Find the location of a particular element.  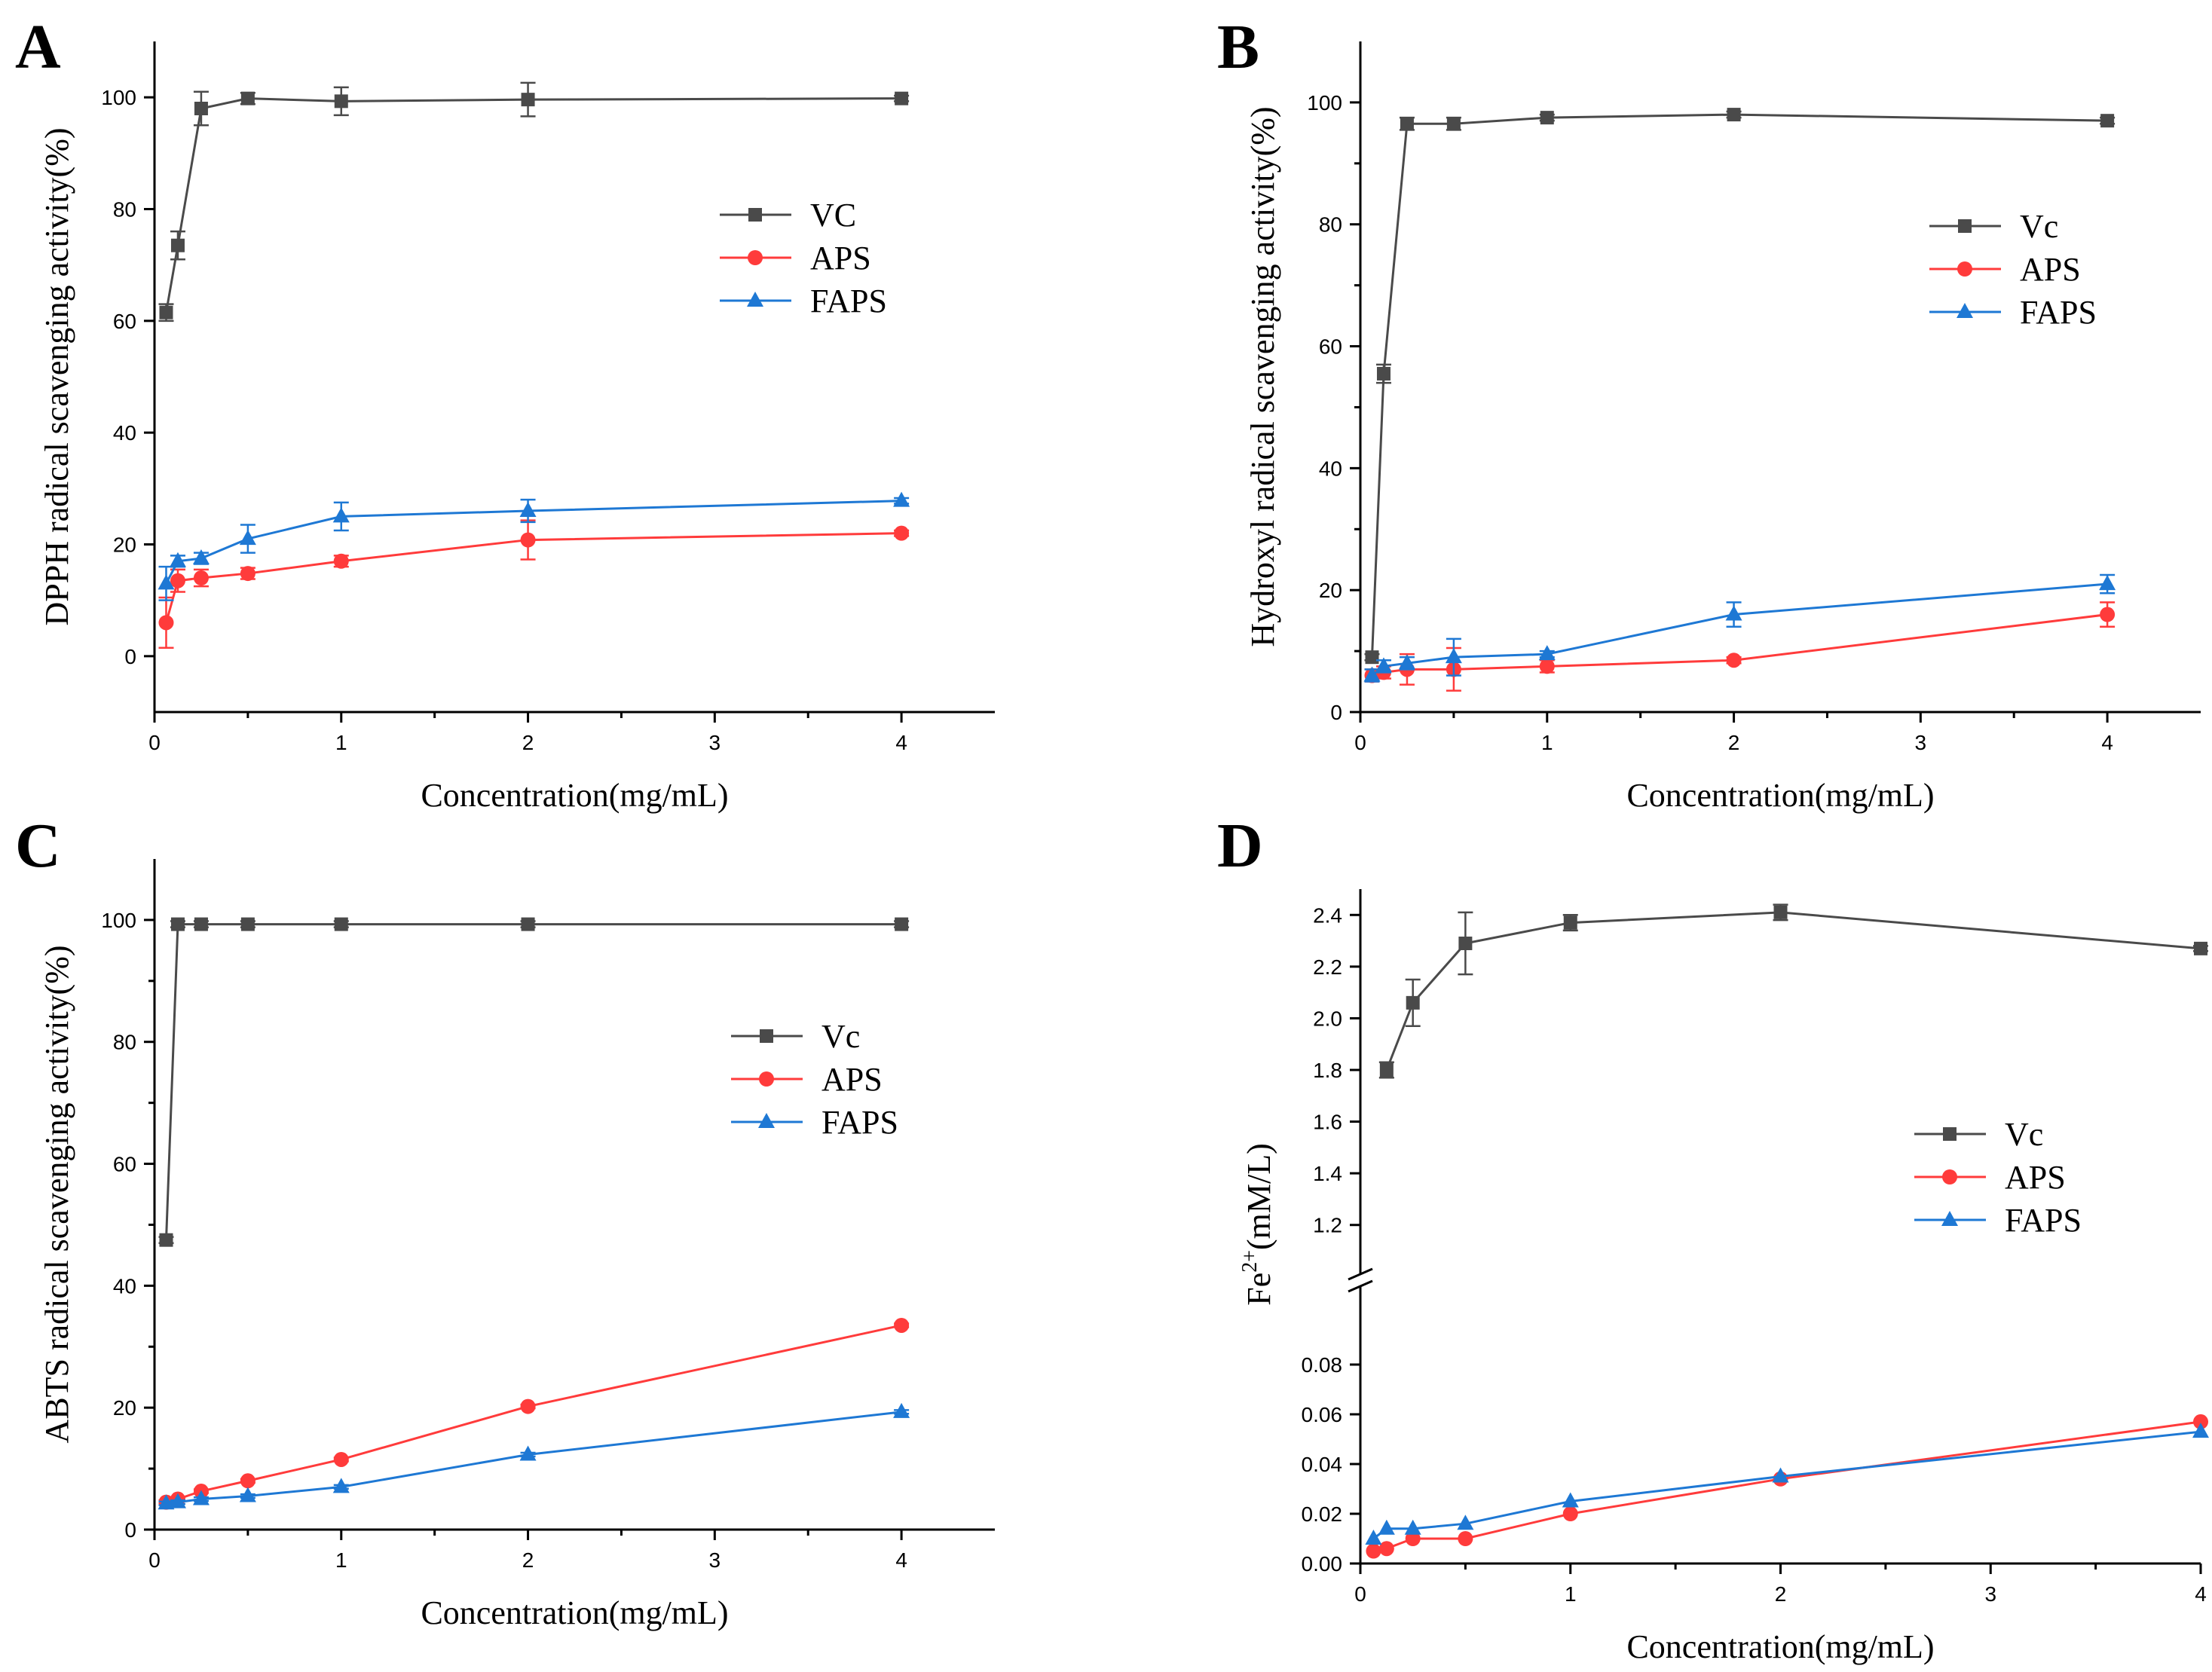

y-tick-label: 1.2 is located at coordinates (1328, 1225).